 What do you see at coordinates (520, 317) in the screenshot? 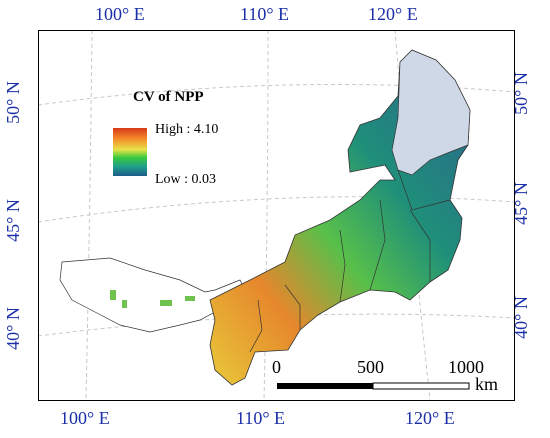
I see `lat-label-right-40: 40° N` at bounding box center [520, 317].